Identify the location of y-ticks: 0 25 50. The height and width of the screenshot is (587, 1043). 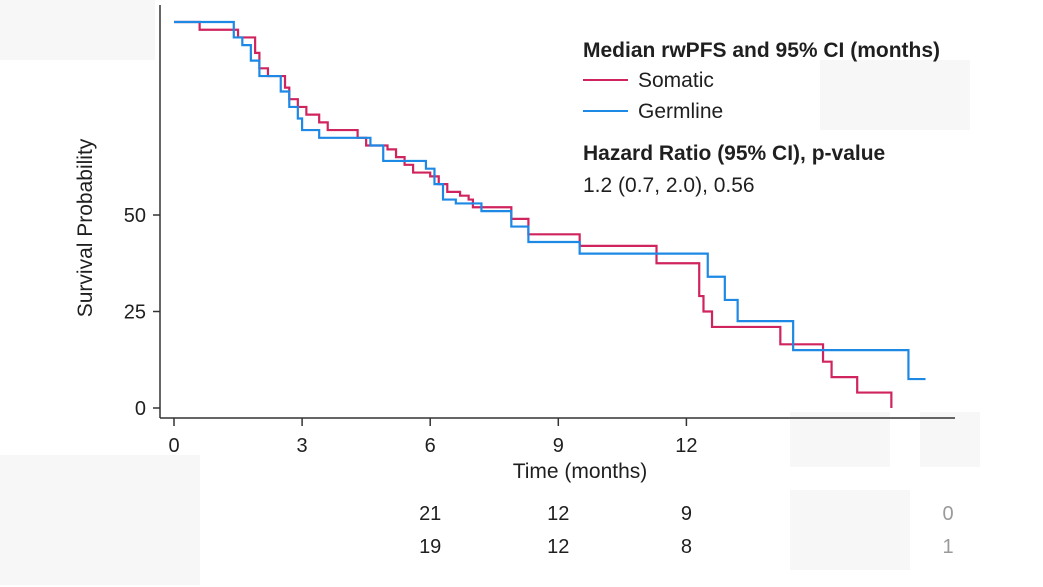
(142, 312).